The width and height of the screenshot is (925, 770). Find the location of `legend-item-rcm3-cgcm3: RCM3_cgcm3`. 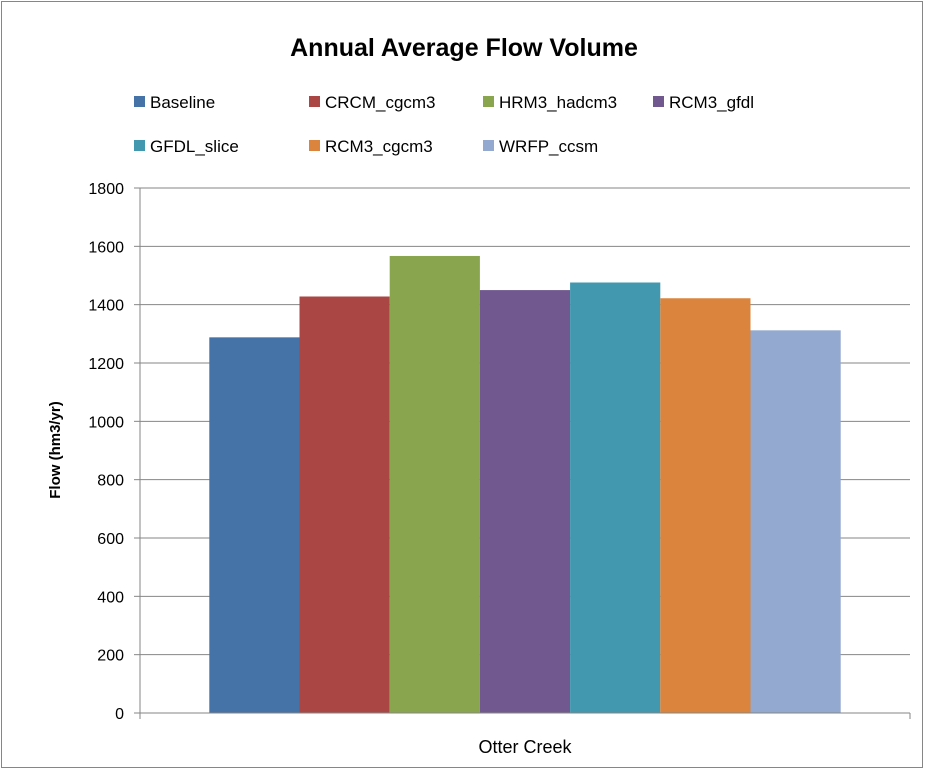

legend-item-rcm3-cgcm3: RCM3_cgcm3 is located at coordinates (371, 146).